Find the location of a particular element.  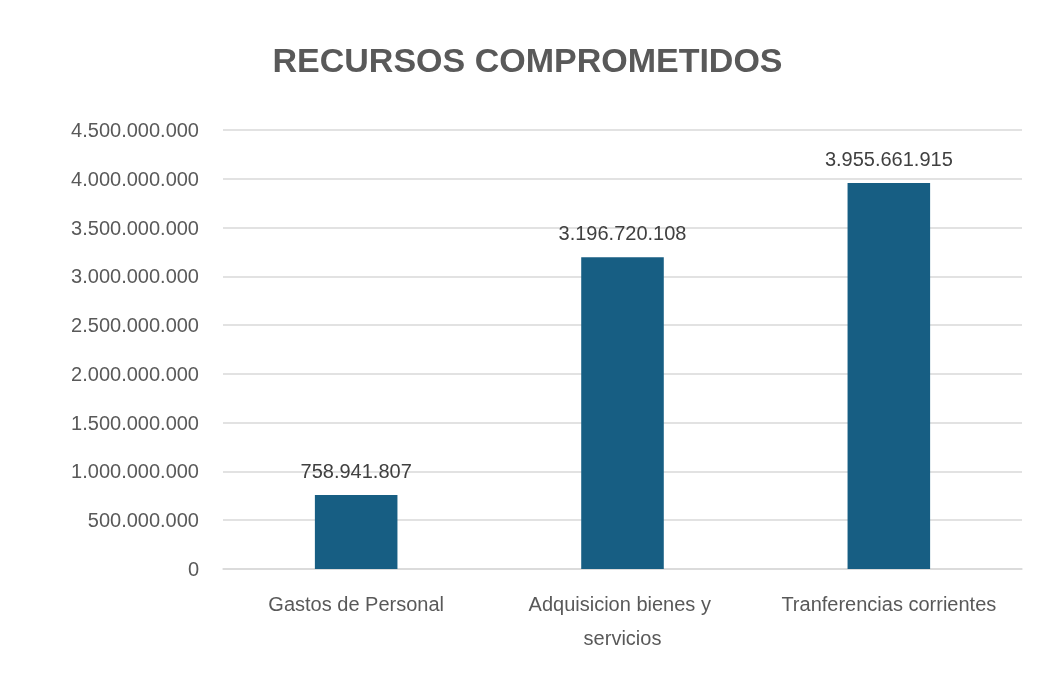

y-tick-label: 4.500.000.000 is located at coordinates (135, 130).